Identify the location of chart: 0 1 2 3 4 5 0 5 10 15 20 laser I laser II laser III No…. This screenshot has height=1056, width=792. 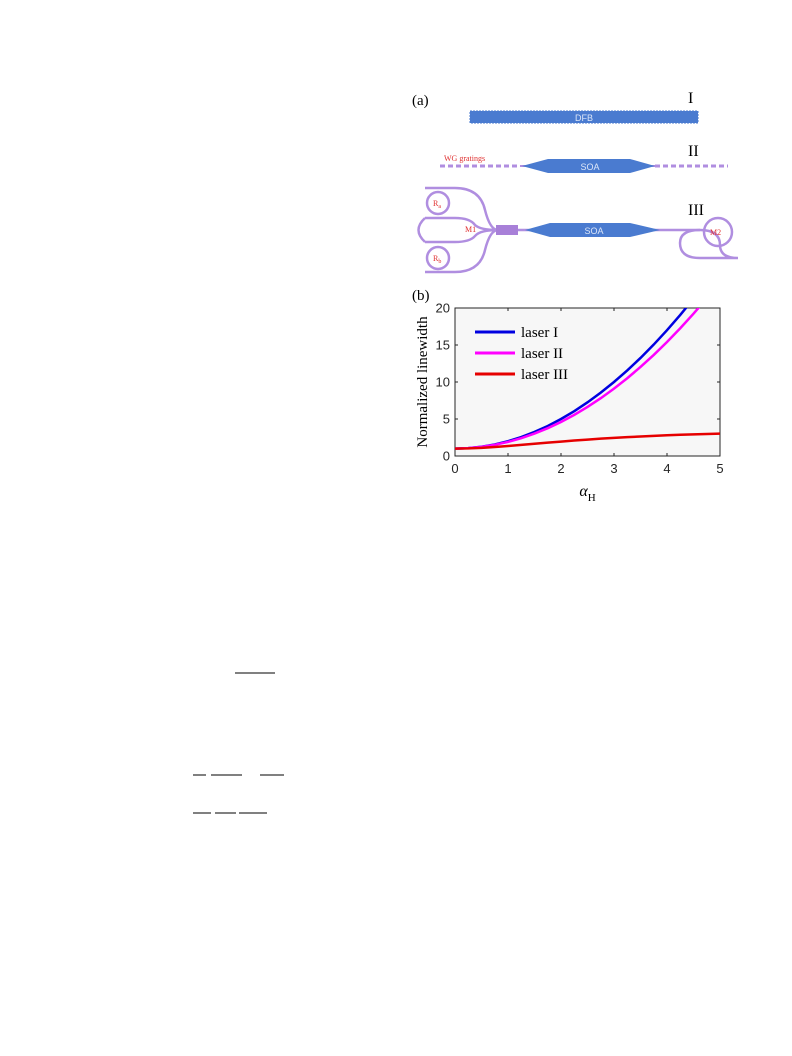
(569, 403).